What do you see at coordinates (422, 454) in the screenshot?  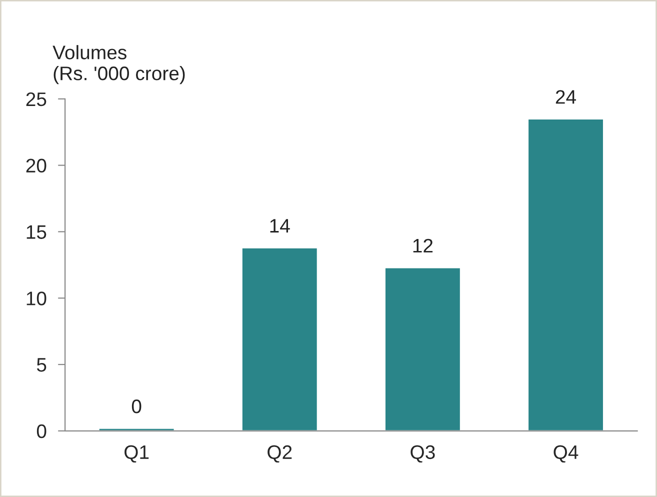 I see `x-tick-label: Q3` at bounding box center [422, 454].